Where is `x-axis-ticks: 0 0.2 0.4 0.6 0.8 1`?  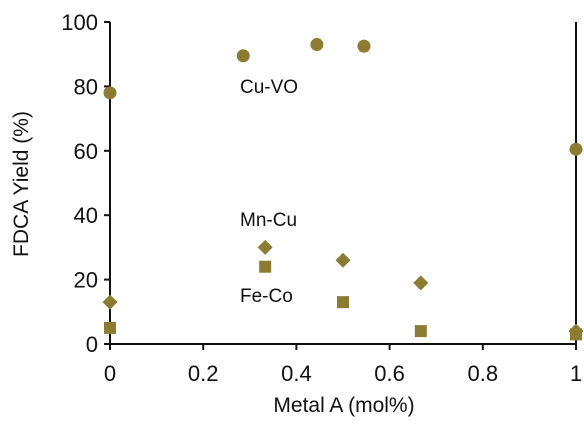
x-axis-ticks: 0 0.2 0.4 0.6 0.8 1 is located at coordinates (343, 365).